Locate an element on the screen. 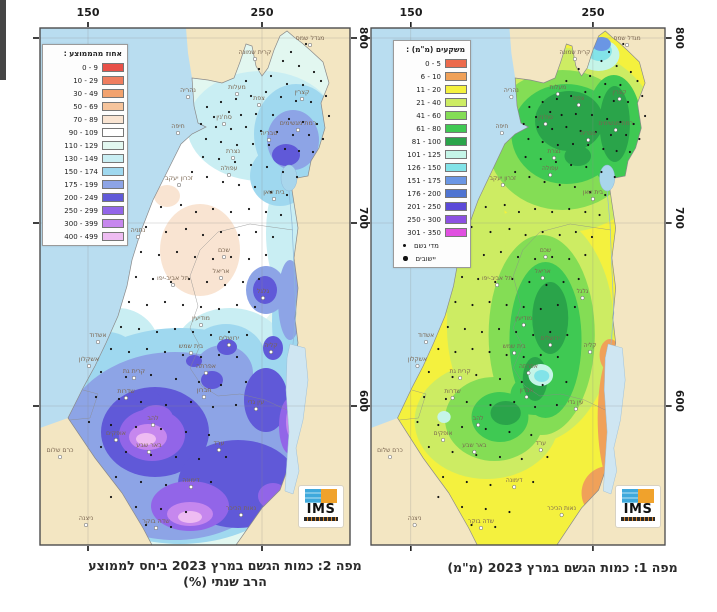 This screenshot has height=612, width=717. city-label: אריאל is located at coordinates (221, 271).